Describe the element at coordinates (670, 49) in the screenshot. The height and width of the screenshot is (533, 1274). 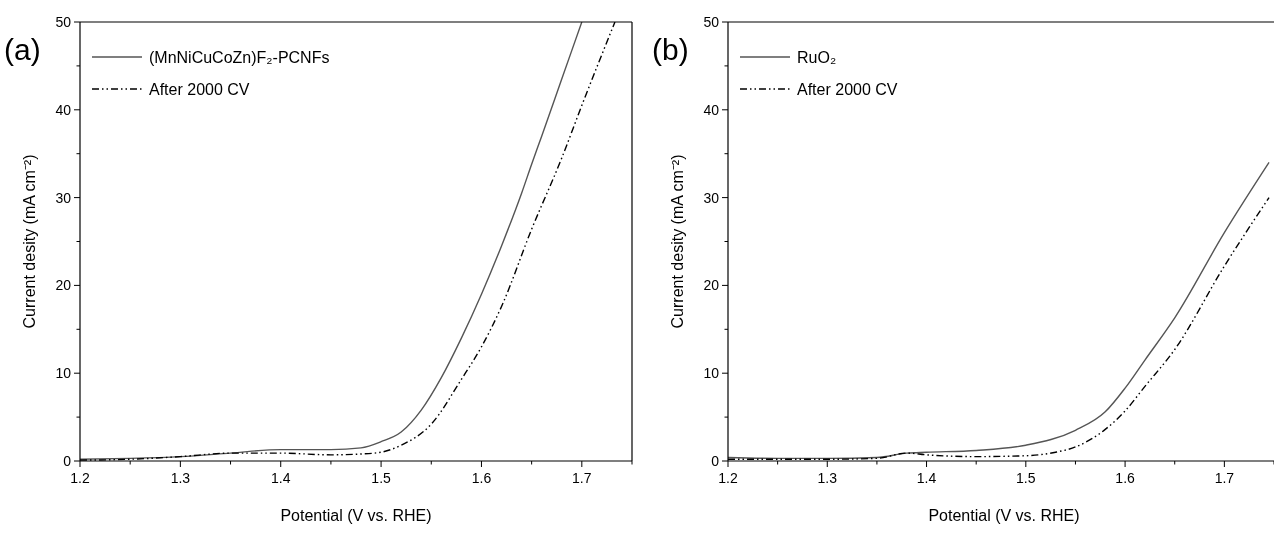
I see `text: (b)` at that location.